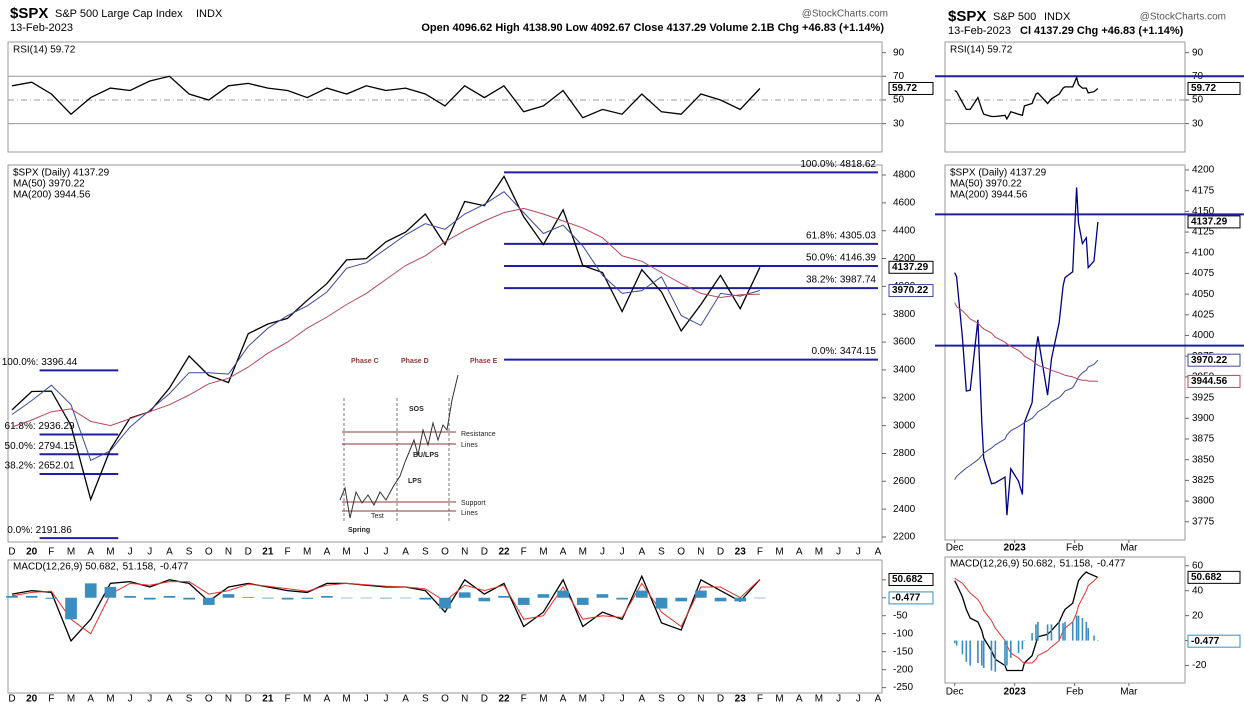  Describe the element at coordinates (1203, 439) in the screenshot. I see `y-tick-label: 3875` at that location.